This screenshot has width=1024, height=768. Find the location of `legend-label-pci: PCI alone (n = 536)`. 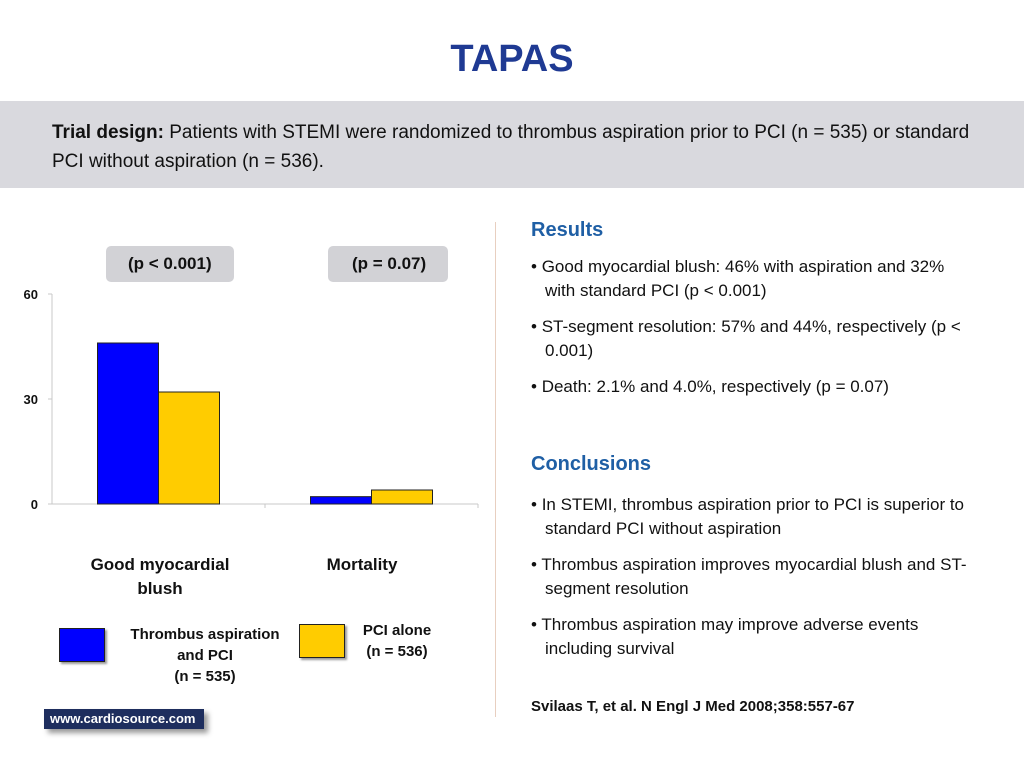

legend-label-pci: PCI alone (n = 536) is located at coordinates (397, 641).